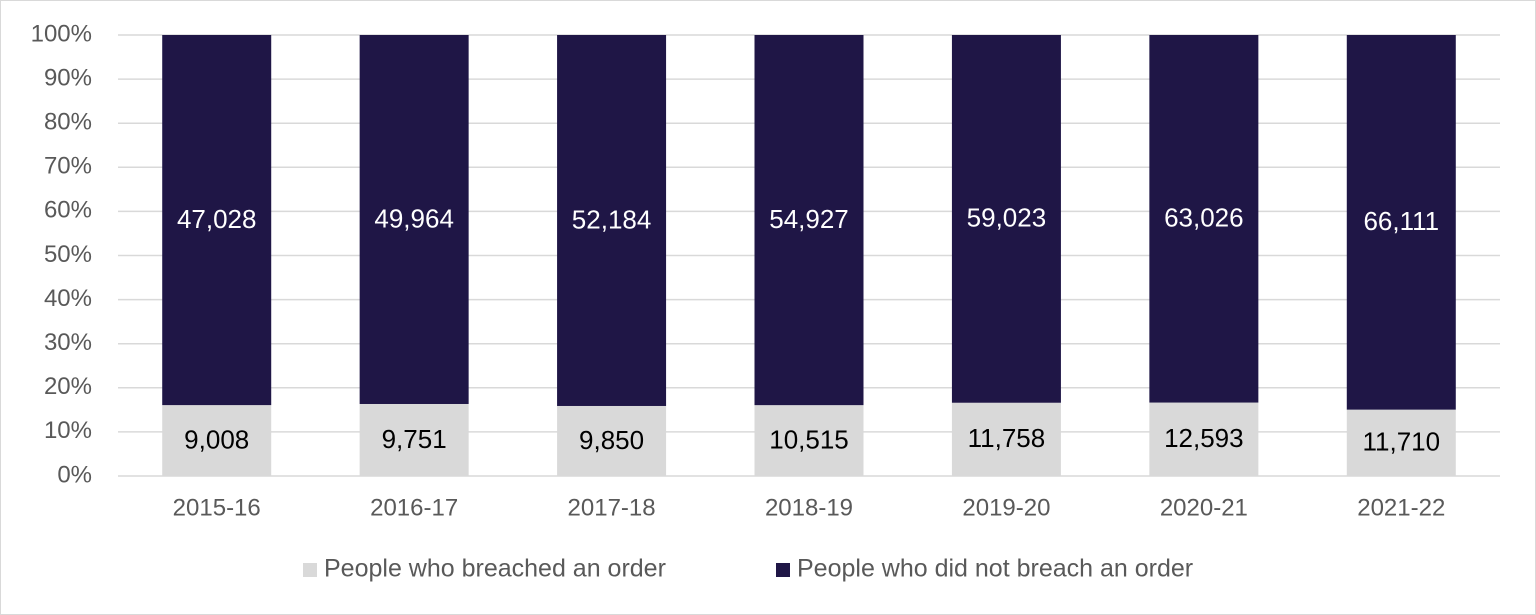  I want to click on data-label: 11,710, so click(1401, 442).